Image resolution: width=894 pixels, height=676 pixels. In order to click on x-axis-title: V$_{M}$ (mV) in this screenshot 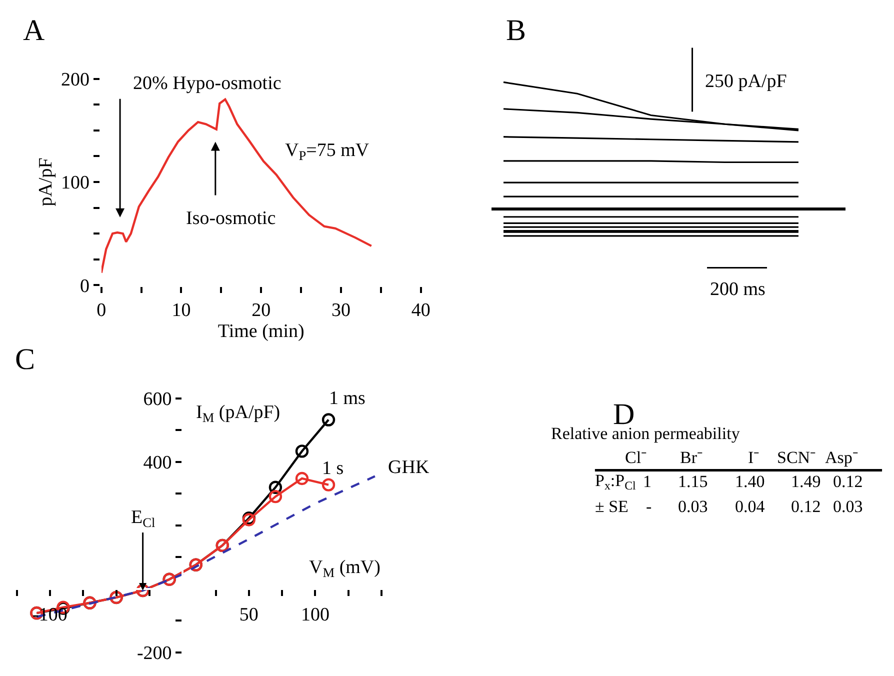, I will do `click(344, 568)`.